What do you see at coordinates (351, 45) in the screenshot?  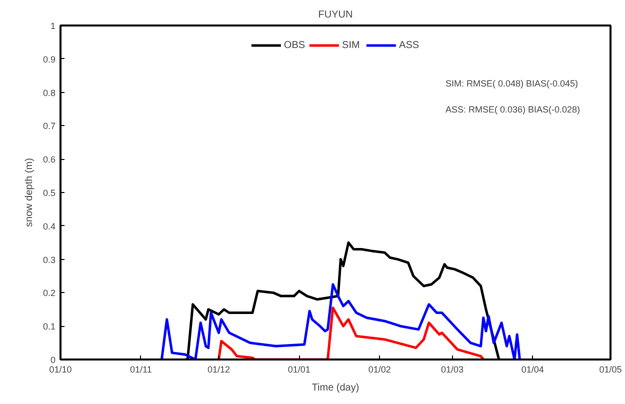 I see `legend-label: SIM` at bounding box center [351, 45].